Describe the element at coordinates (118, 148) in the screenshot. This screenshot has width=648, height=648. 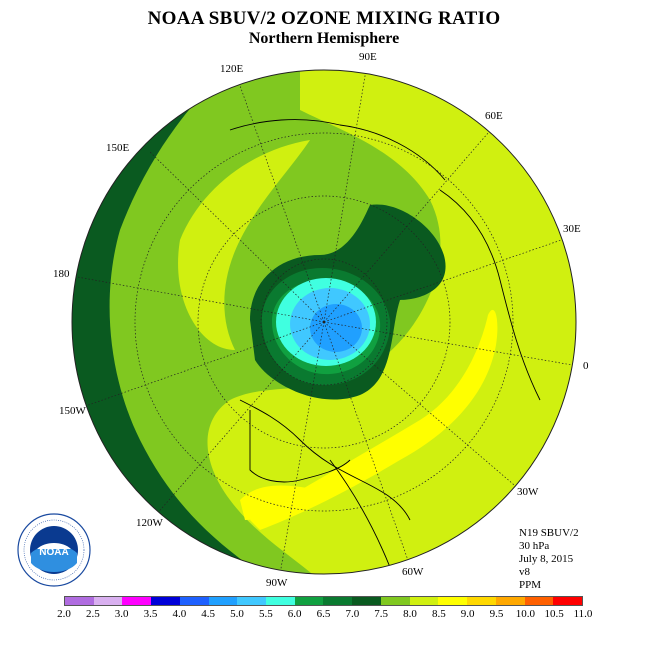
I see `lon-label-150e: 150E` at that location.